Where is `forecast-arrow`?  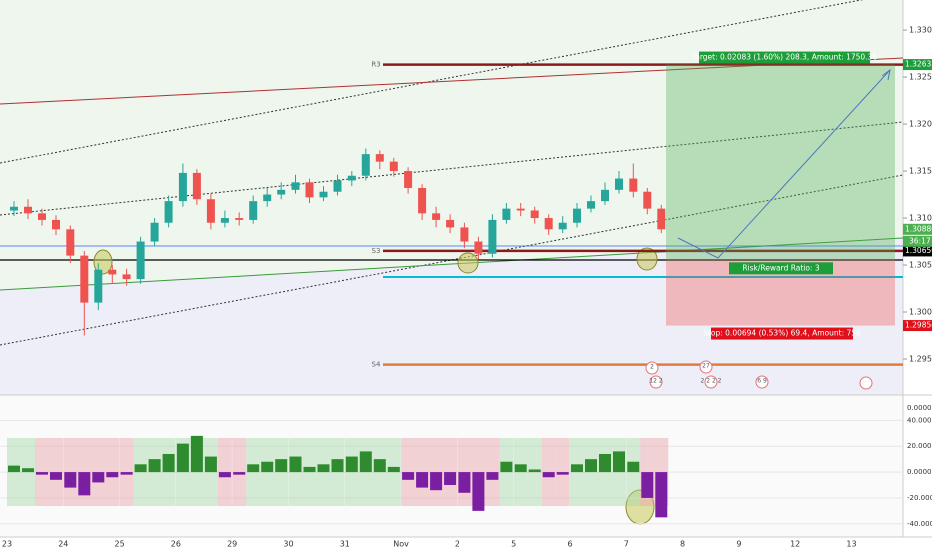 forecast-arrow is located at coordinates (784, 163).